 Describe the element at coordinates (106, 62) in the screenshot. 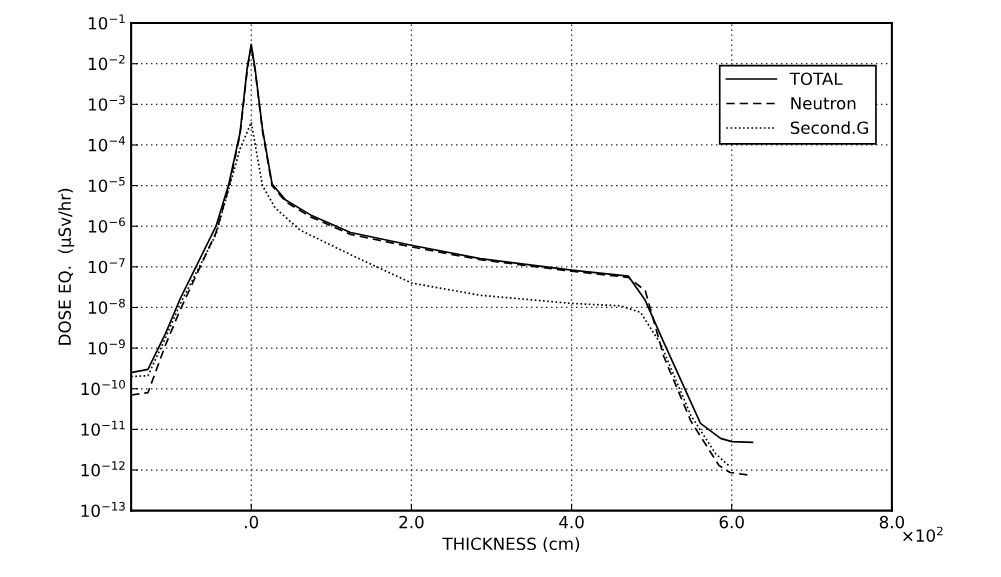

I see `y-tick-label: 10$^{−2}$` at that location.